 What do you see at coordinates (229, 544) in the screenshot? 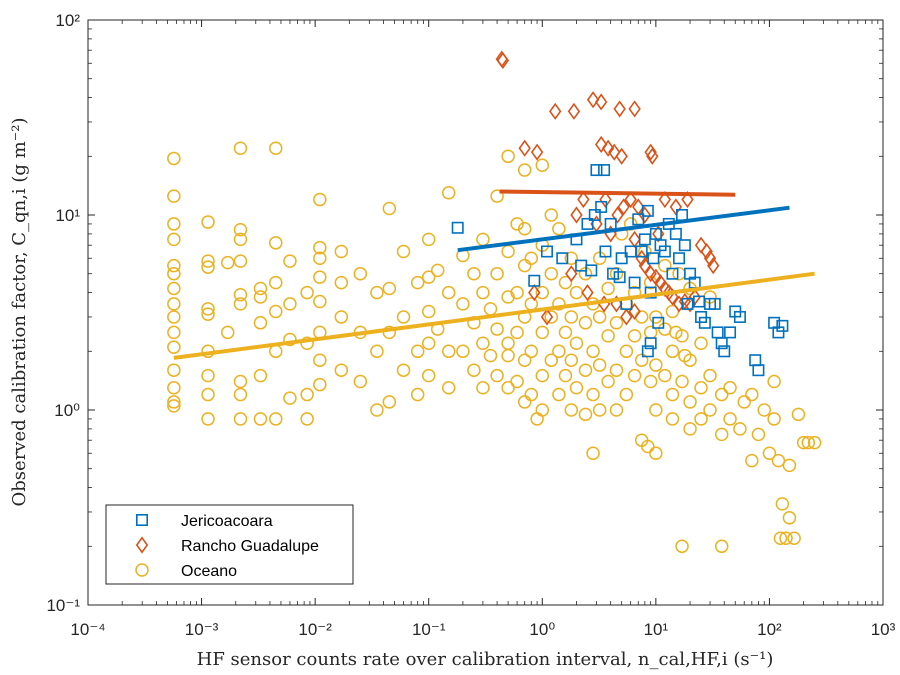
I see `legend: Jericoacoara Rancho Guadalupe Oceano` at bounding box center [229, 544].